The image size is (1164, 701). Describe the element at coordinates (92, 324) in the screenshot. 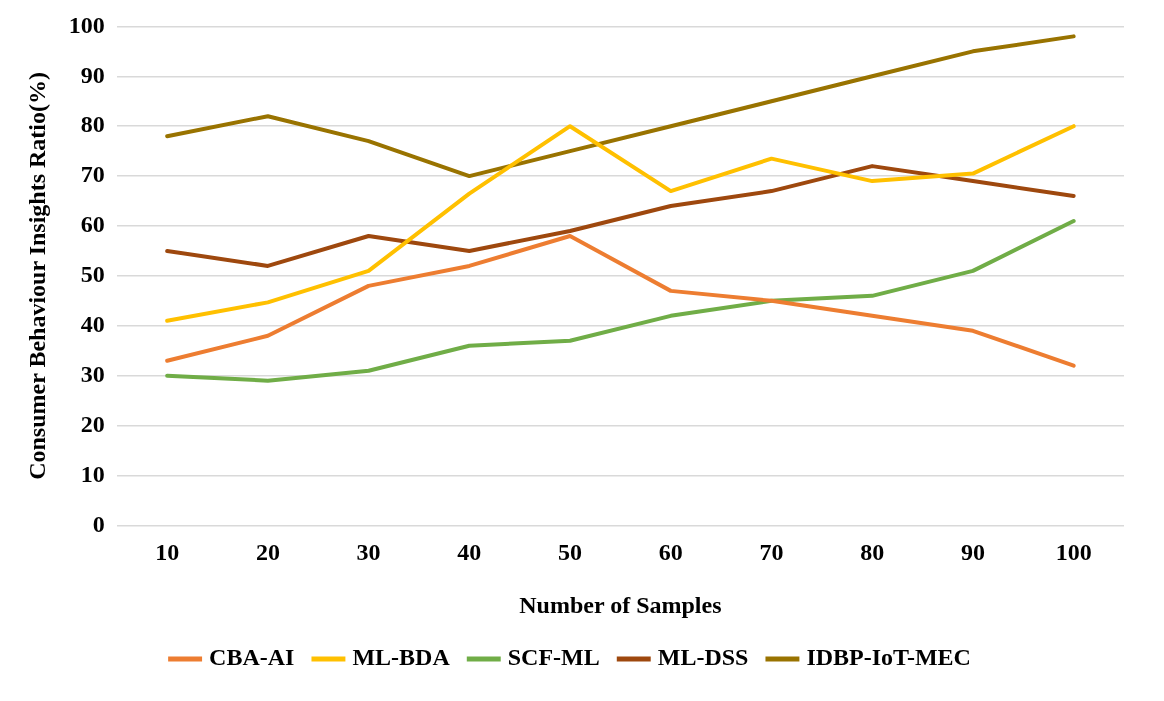

I see `y-tick-label: 40` at that location.